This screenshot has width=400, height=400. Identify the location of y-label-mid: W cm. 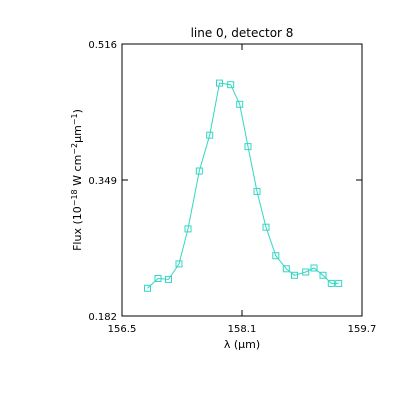
(77, 172).